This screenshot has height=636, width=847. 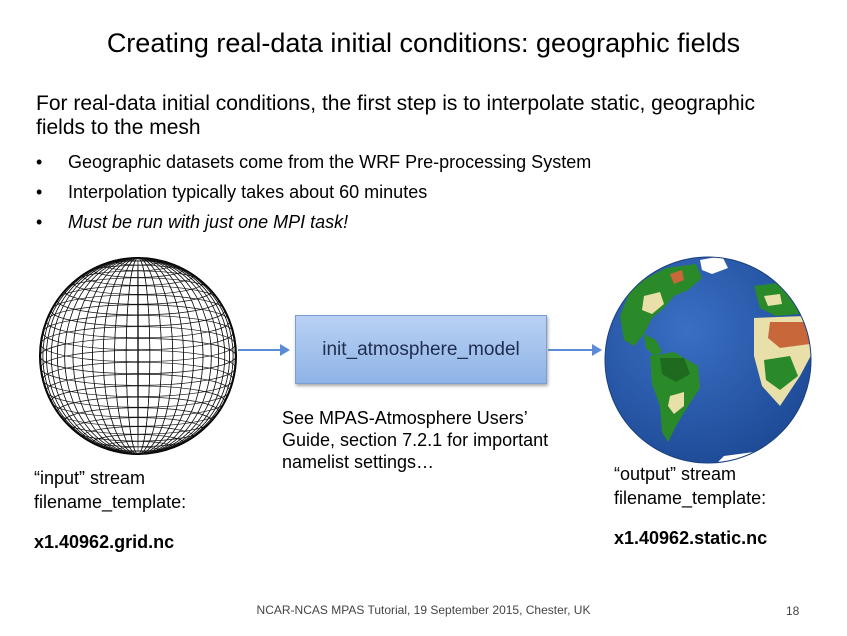 I want to click on output-stream-label: “output” stream, so click(x=675, y=474).